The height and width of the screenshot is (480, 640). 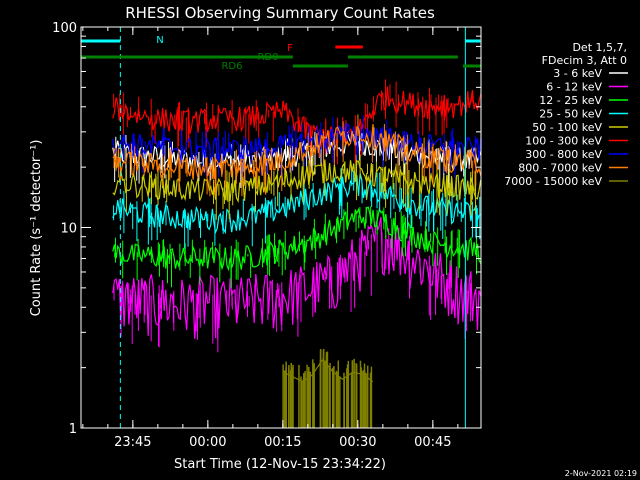 What do you see at coordinates (36, 228) in the screenshot?
I see `y-axis-label: Count Rate (s⁻¹ detector⁻¹)` at bounding box center [36, 228].